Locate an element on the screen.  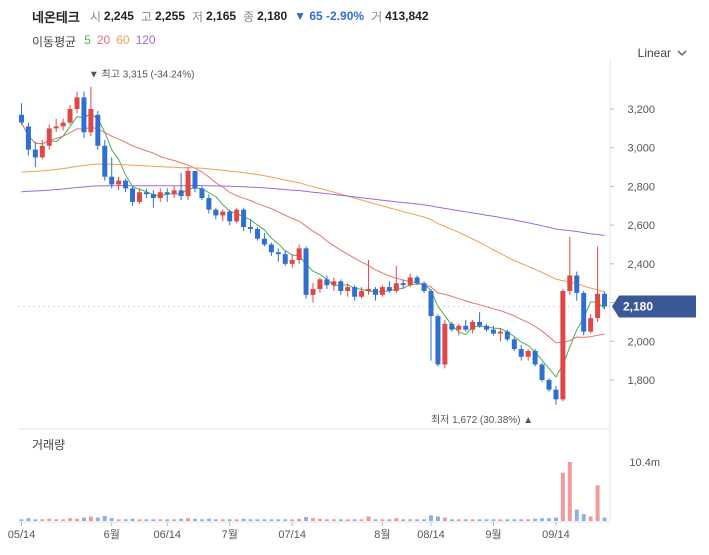
close-value: 2,180 is located at coordinates (272, 16).